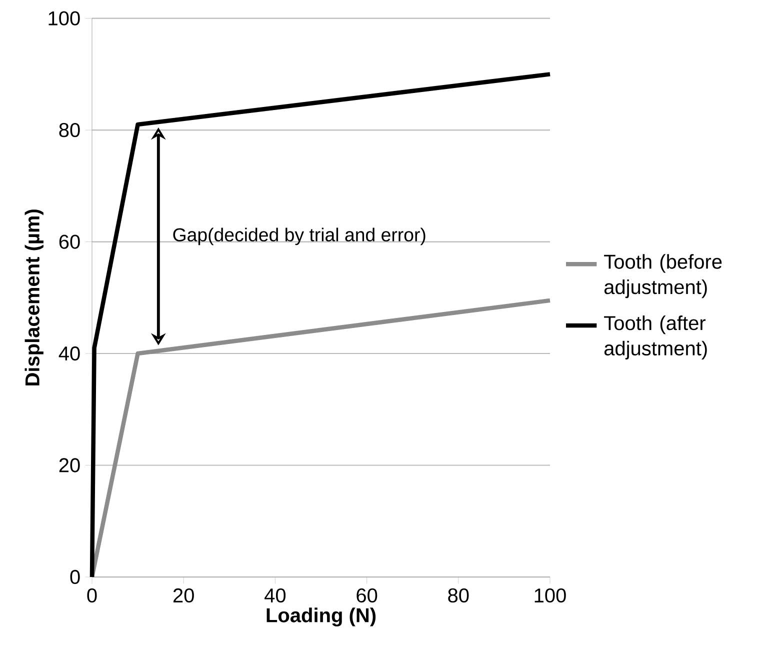 This screenshot has height=645, width=771. I want to click on y-tick-label: 20, so click(69, 465).